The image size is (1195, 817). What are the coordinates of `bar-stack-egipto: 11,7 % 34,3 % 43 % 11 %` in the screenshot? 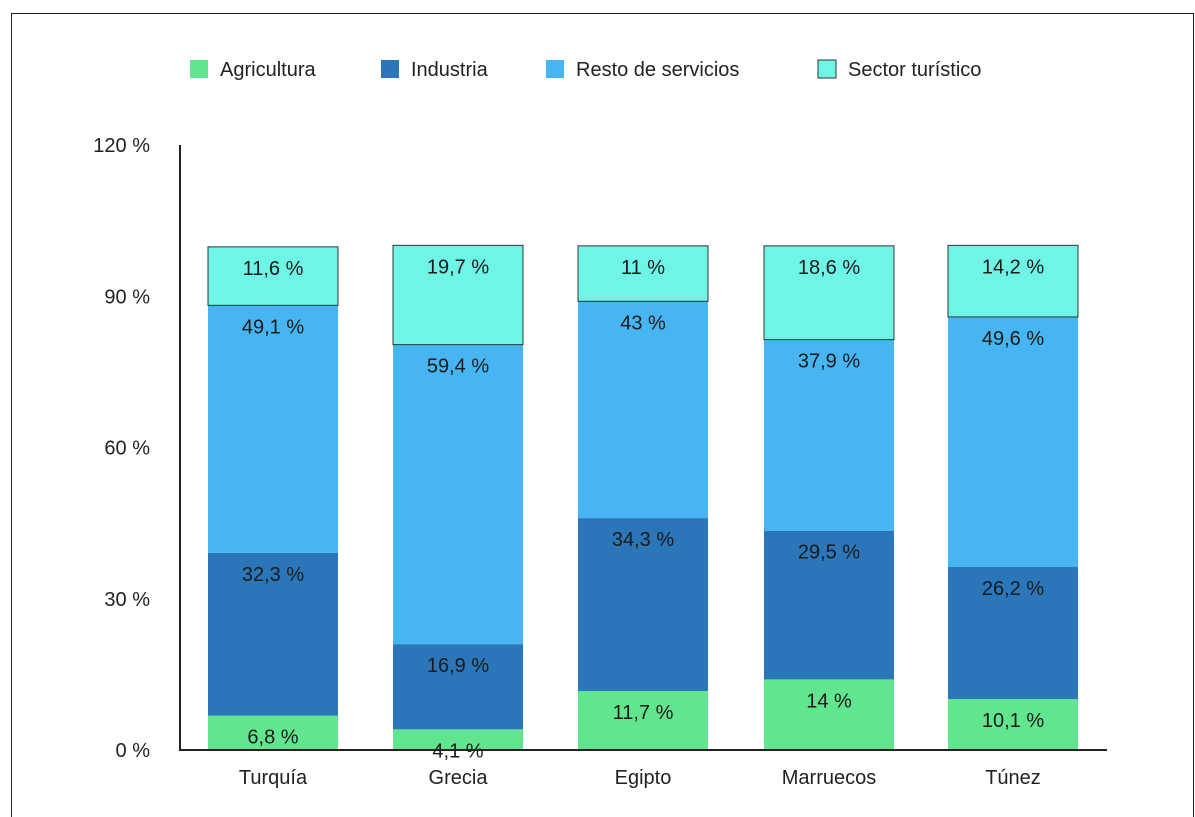 It's located at (643, 497).